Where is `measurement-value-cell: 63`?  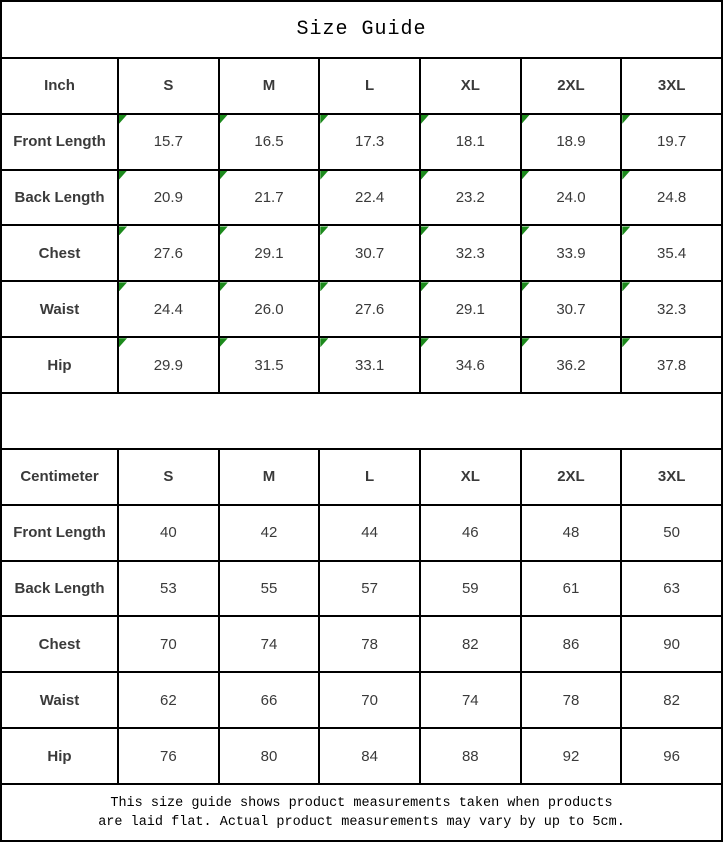
measurement-value-cell: 63 is located at coordinates (671, 588).